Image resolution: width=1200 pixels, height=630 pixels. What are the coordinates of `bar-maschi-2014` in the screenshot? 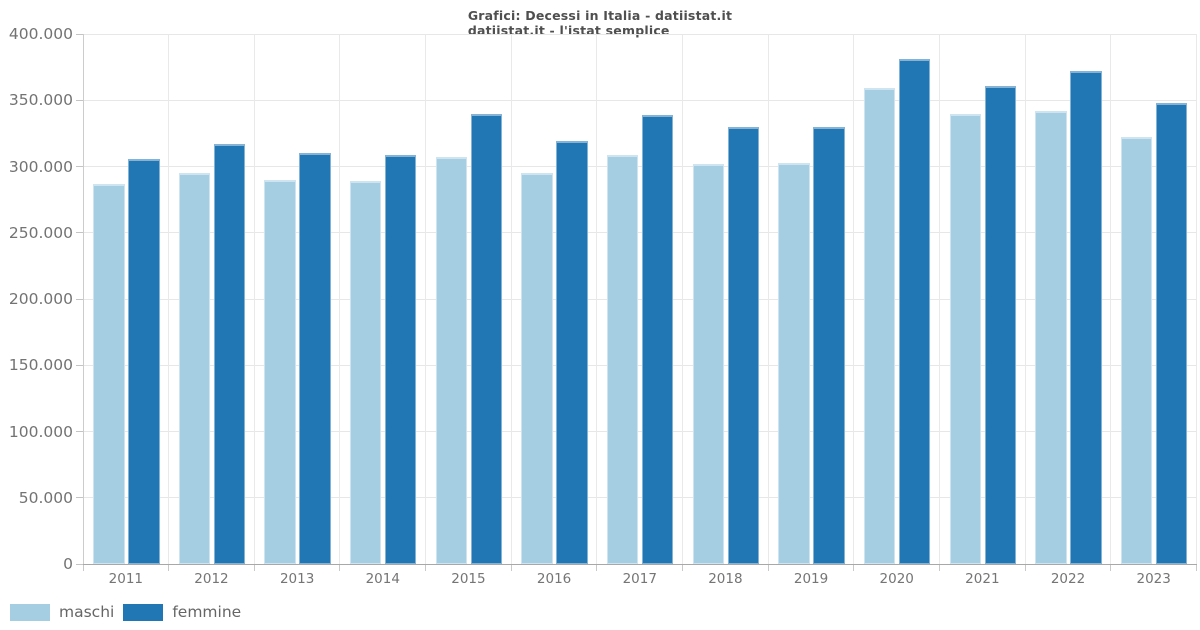 It's located at (365, 372).